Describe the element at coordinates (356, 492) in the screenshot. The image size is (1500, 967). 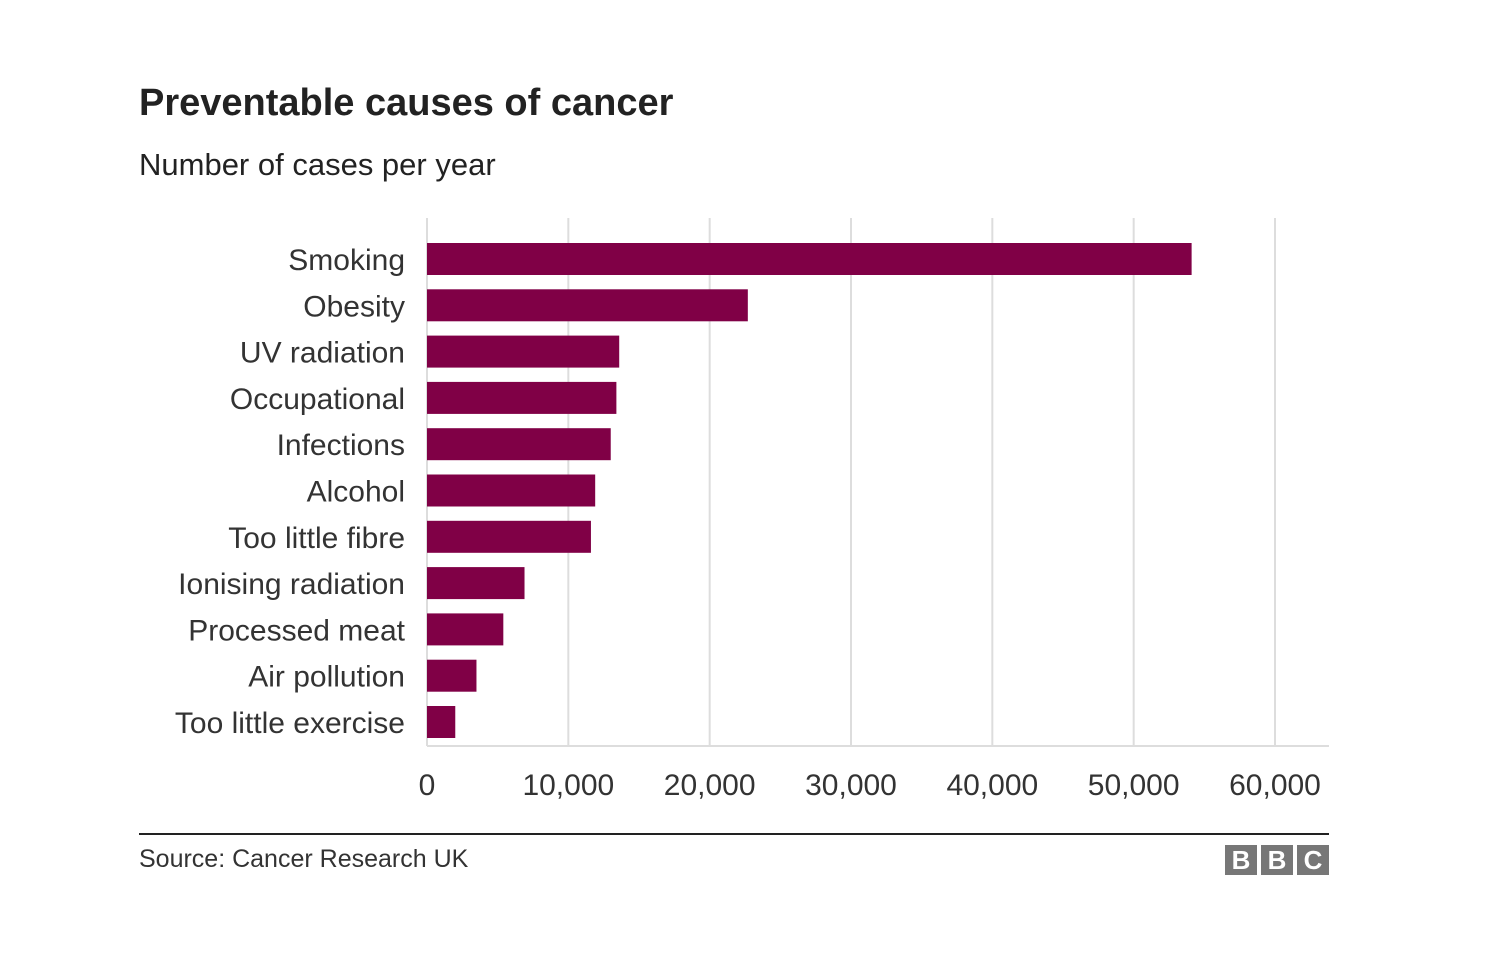
I see `category-label: Alcohol` at that location.